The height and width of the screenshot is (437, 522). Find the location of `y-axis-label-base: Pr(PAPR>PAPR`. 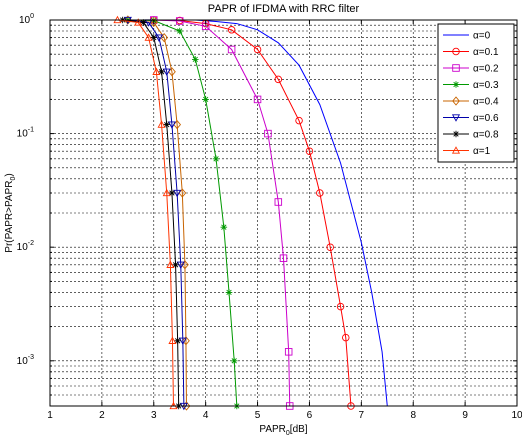

y-axis-label-base: Pr(PAPR>PAPR is located at coordinates (9, 217).